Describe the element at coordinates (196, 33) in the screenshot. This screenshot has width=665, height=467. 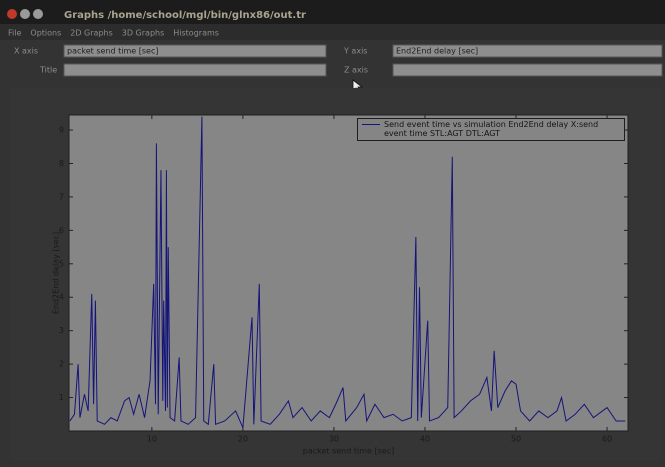
I see `menu-item: Histograms` at that location.